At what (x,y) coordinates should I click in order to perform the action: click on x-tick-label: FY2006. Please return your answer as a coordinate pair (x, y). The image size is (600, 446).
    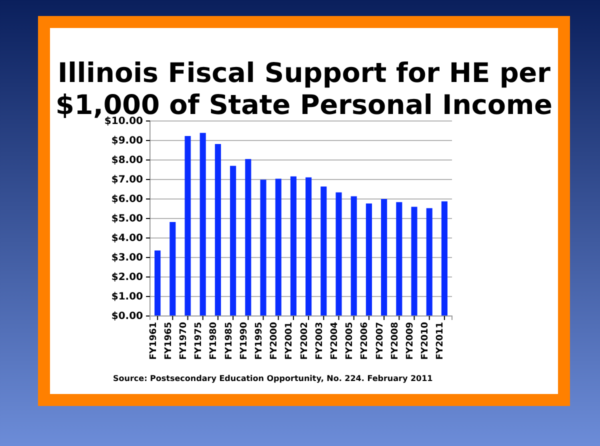
    Looking at the image, I should click on (365, 341).